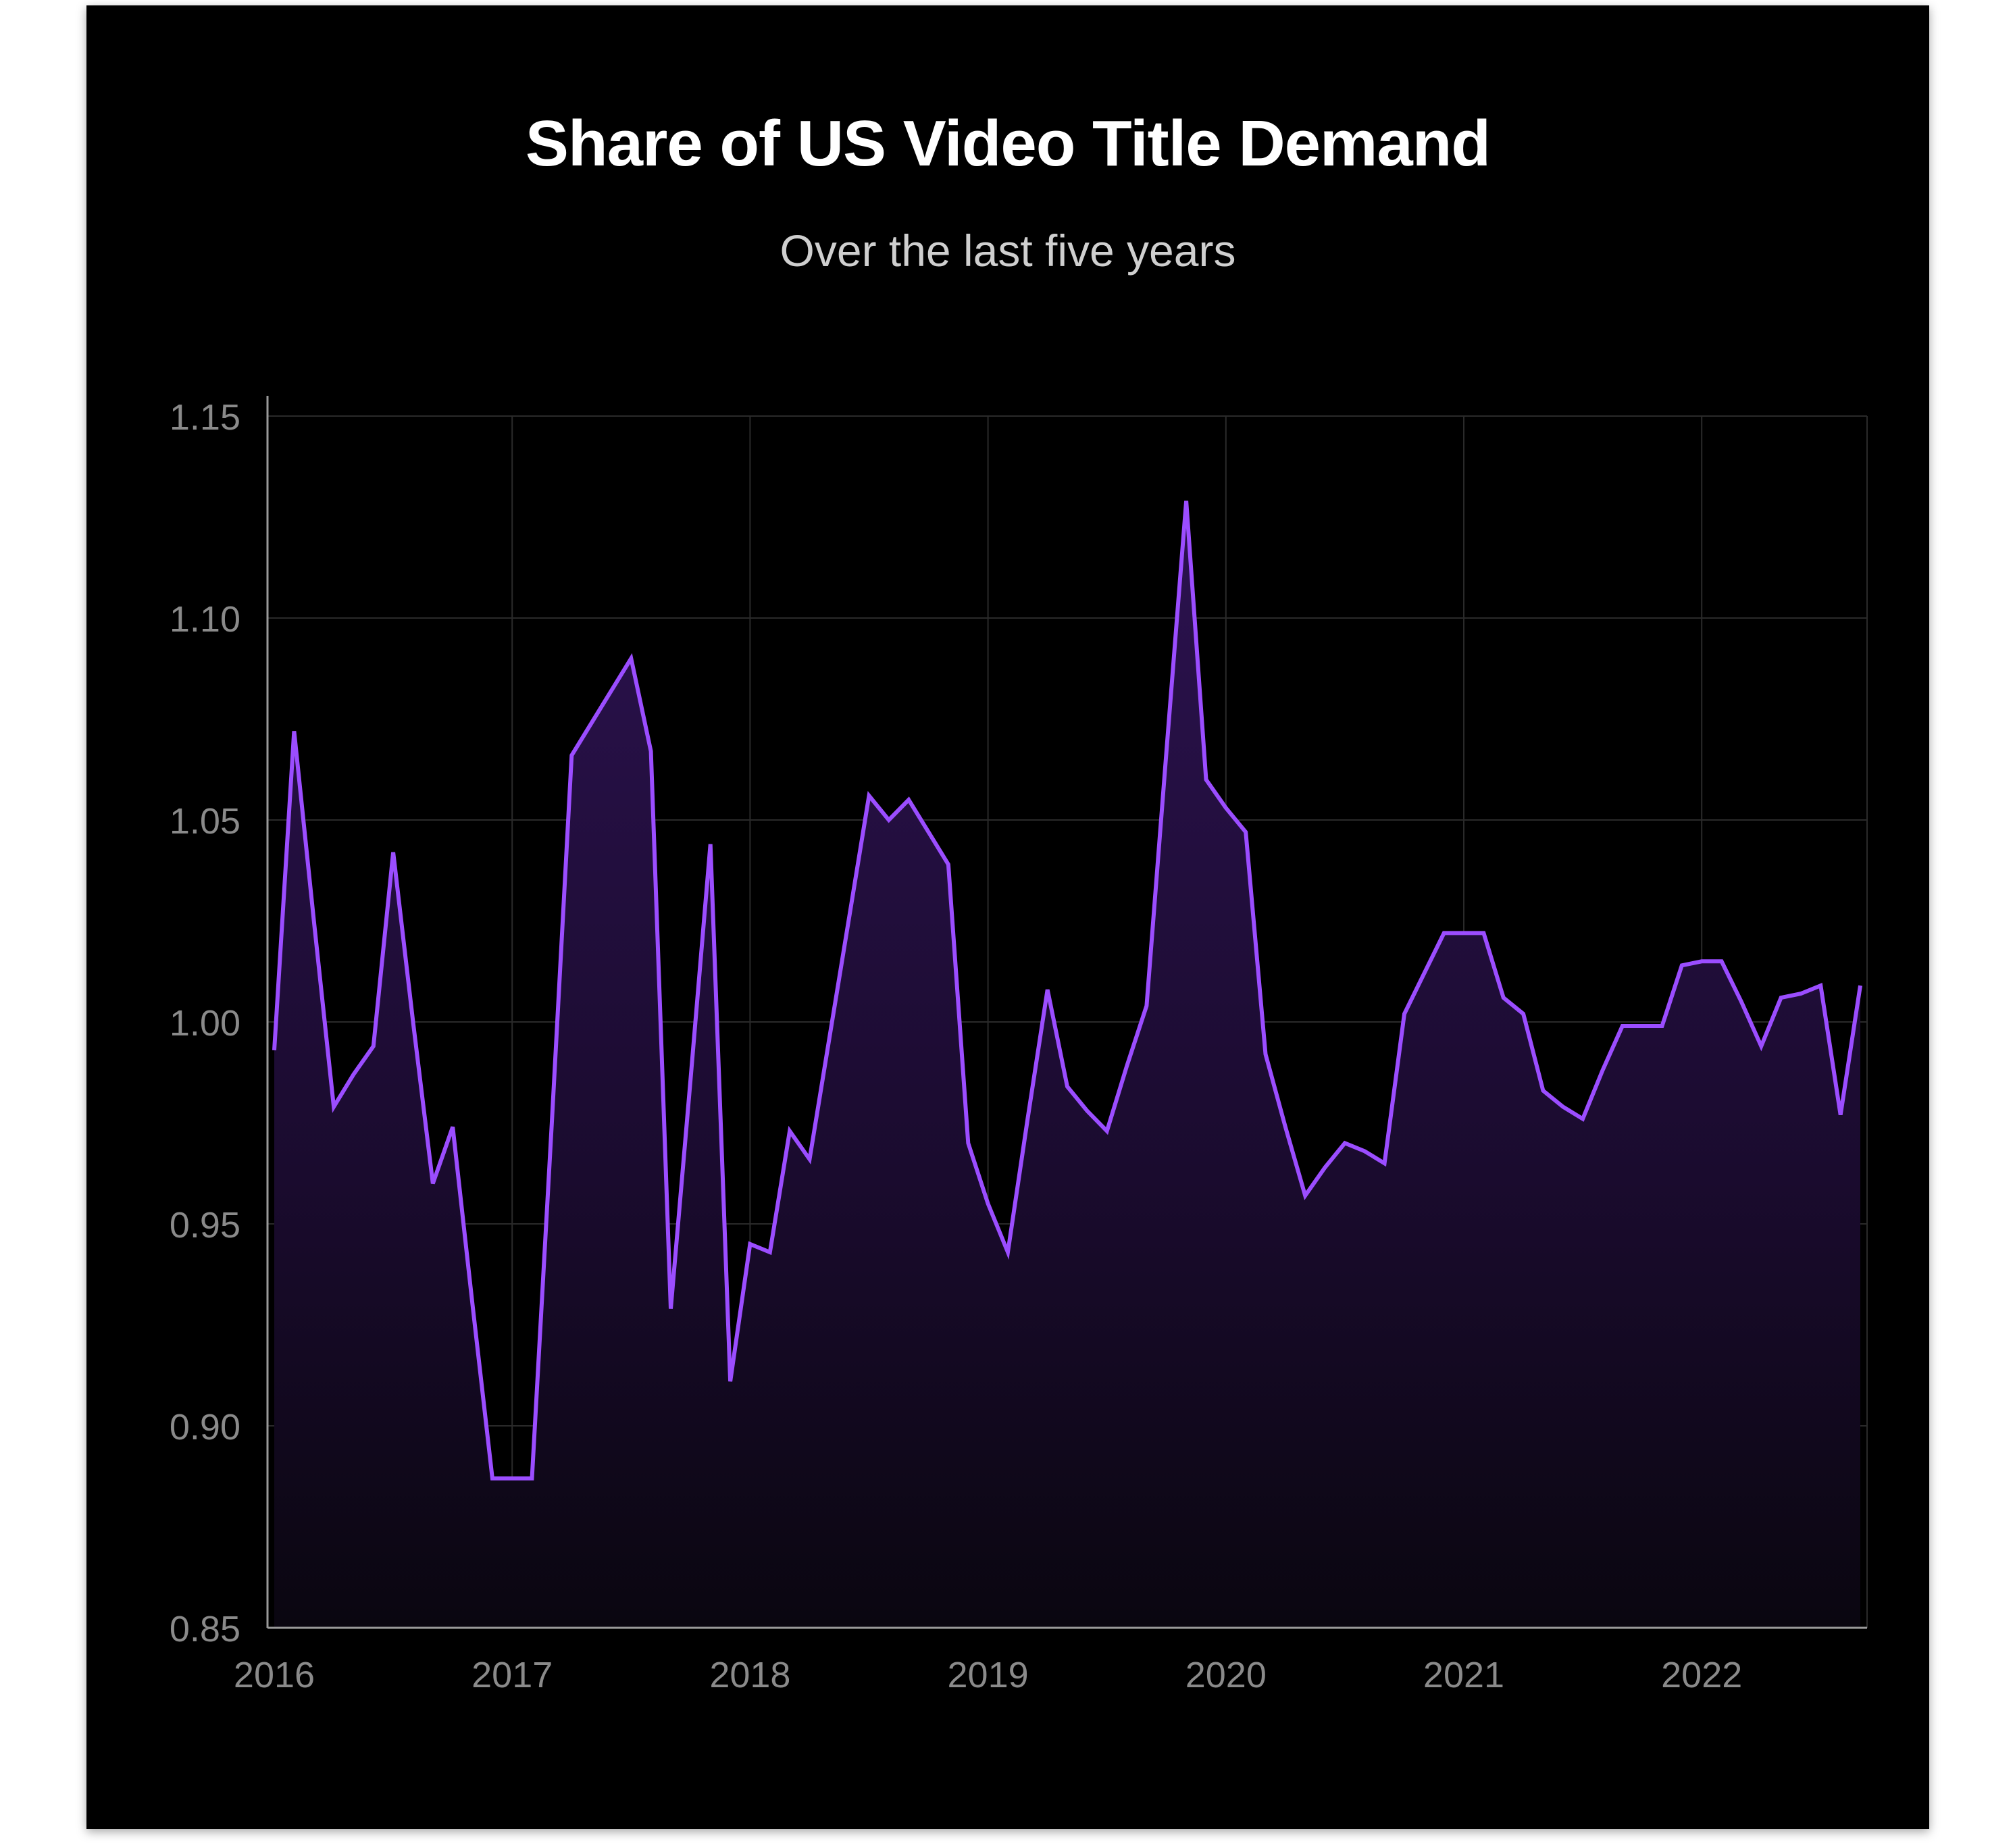  Describe the element at coordinates (205, 1225) in the screenshot. I see `y-tick-label: 0.95` at that location.